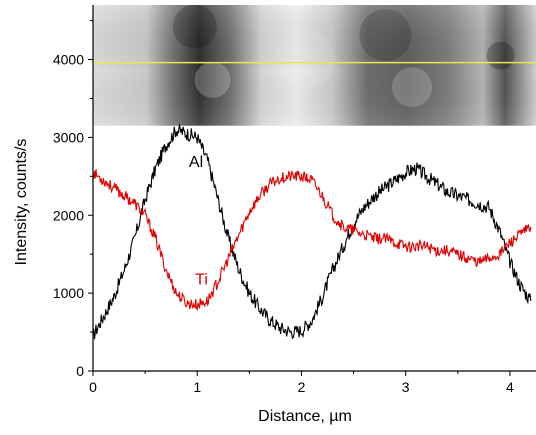 This screenshot has height=435, width=536. Describe the element at coordinates (21, 202) in the screenshot. I see `y-axis-label: Intensity, counts/s` at that location.